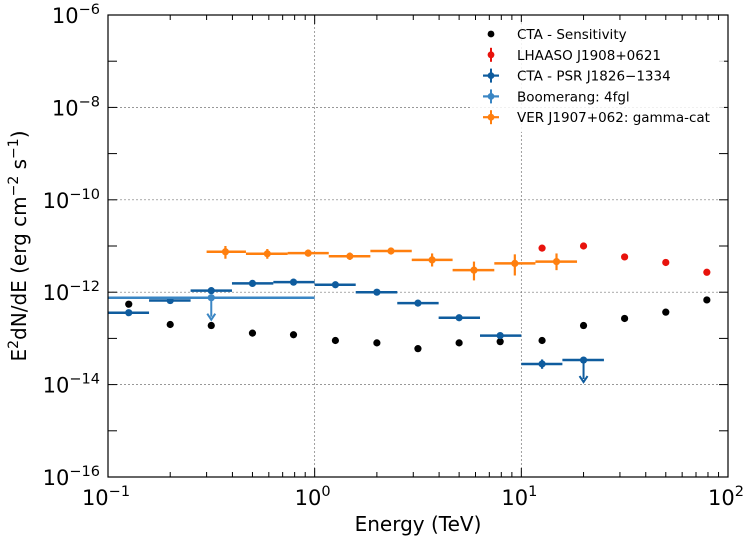  What do you see at coordinates (313, 497) in the screenshot?
I see `x-tick-label: 10⁰` at bounding box center [313, 497].